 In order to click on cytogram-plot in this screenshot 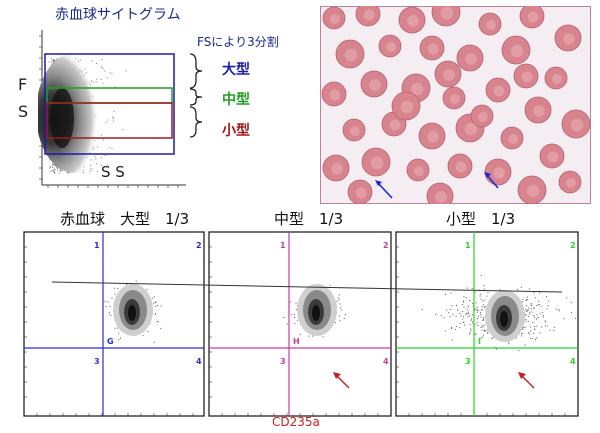, I will do `click(112, 109)`.